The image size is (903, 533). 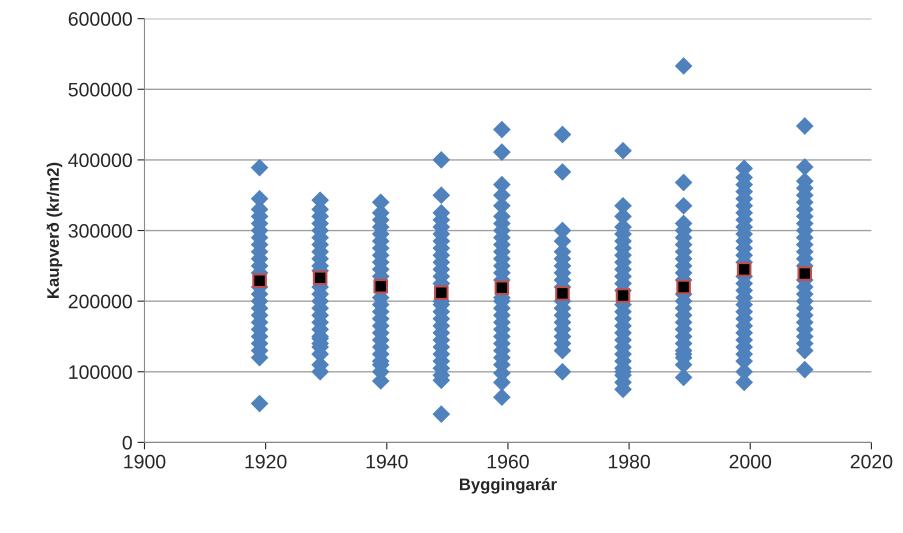 What do you see at coordinates (871, 461) in the screenshot?
I see `x-tick-label: 2020` at bounding box center [871, 461].